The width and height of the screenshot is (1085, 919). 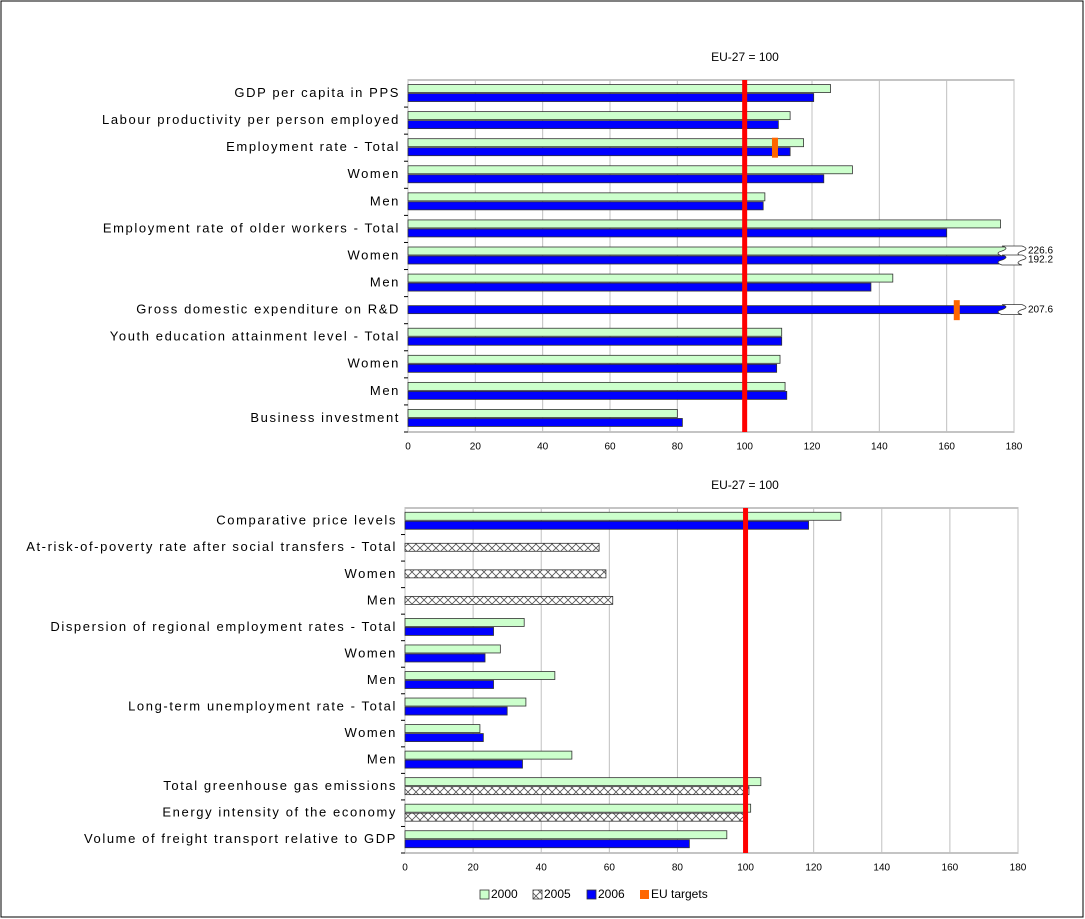 What do you see at coordinates (557, 894) in the screenshot?
I see `legend-label: 2005` at bounding box center [557, 894].